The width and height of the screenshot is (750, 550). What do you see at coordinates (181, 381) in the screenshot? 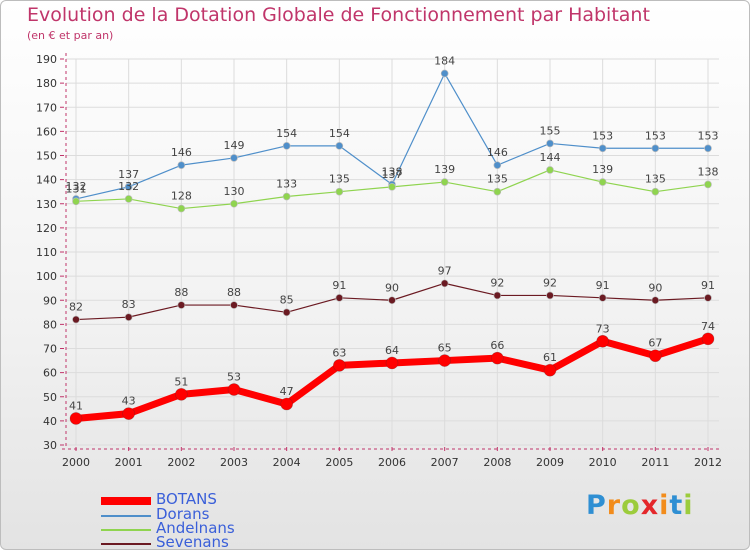
I see `data-label: 51` at bounding box center [181, 381].